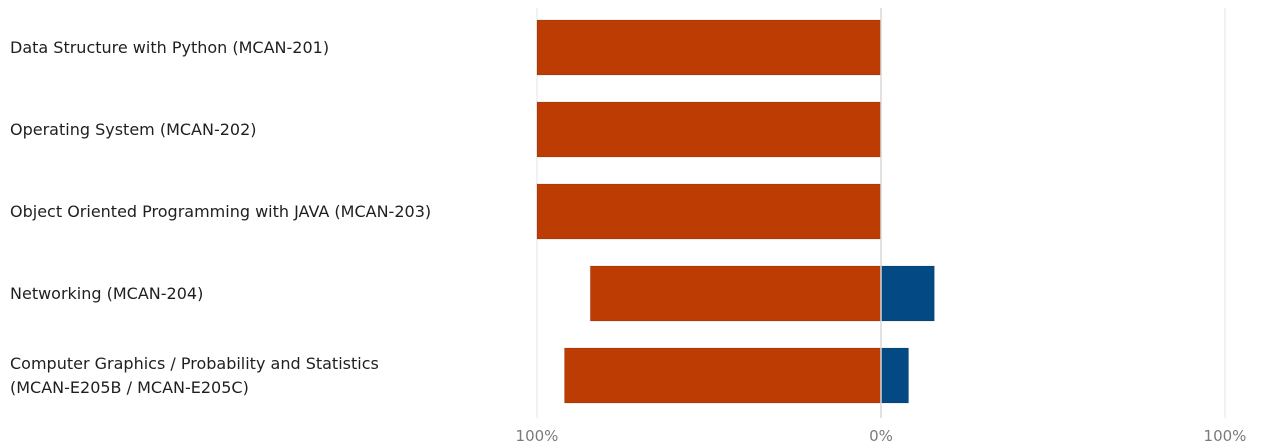 Image resolution: width=1268 pixels, height=448 pixels. Describe the element at coordinates (537, 436) in the screenshot. I see `tick-label-0: 100%` at that location.